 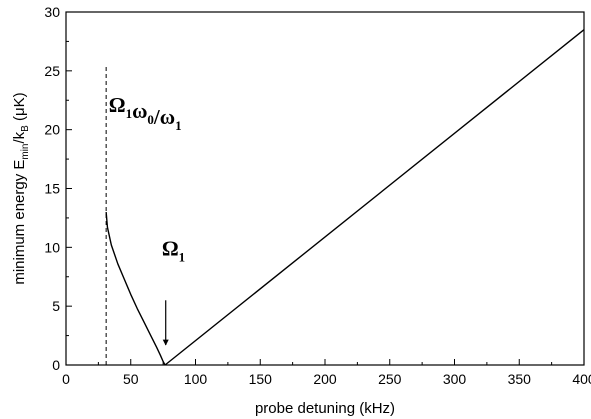 I want to click on y-tick-label: 30, so click(x=52, y=12).